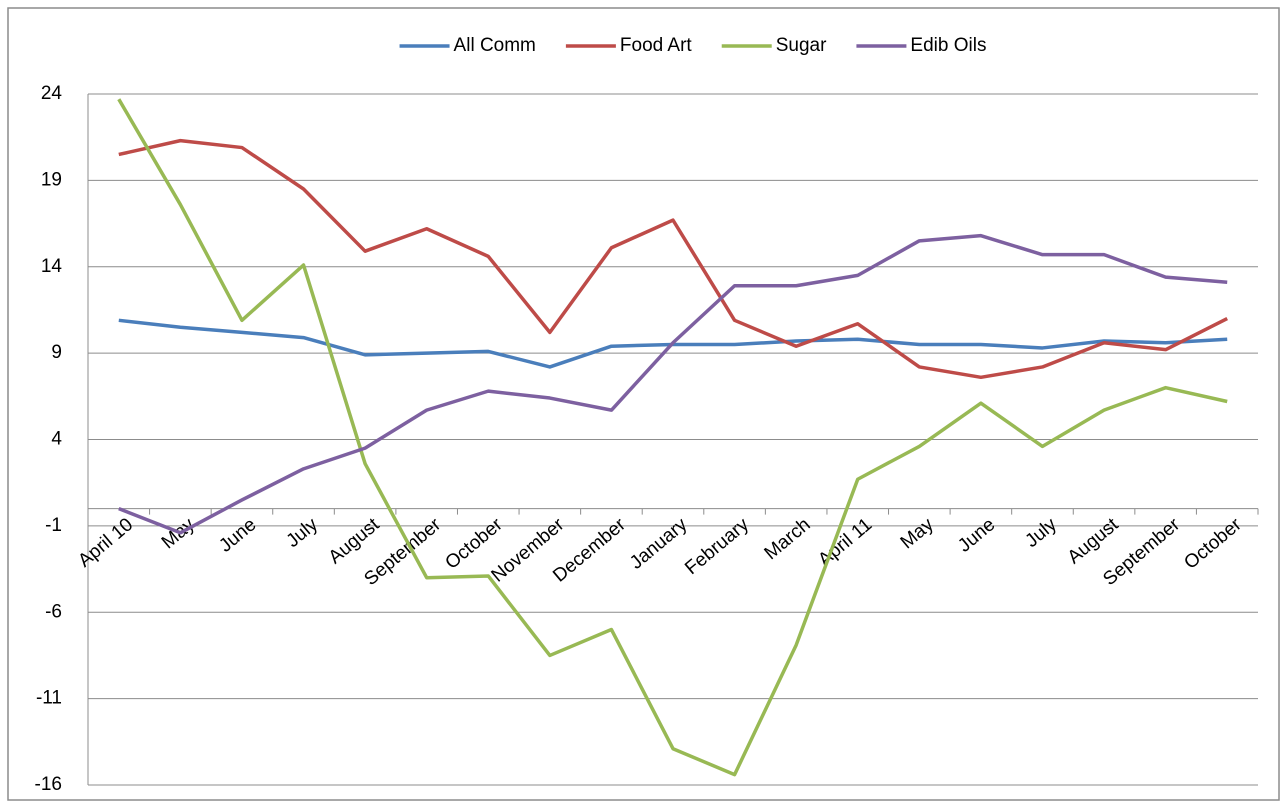 The width and height of the screenshot is (1285, 805). I want to click on legend-label: Sugar, so click(801, 45).